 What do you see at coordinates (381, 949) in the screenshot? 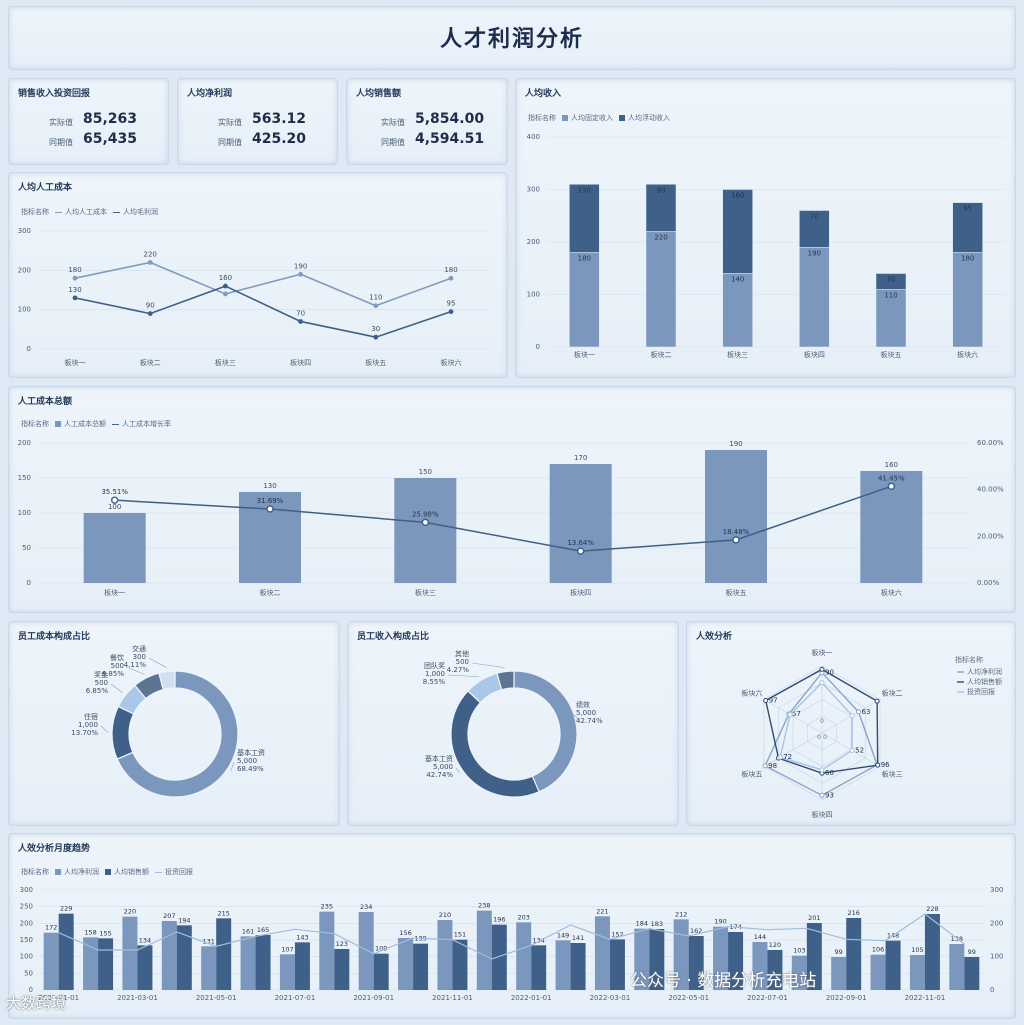
I see `data-label: 109` at bounding box center [381, 949].